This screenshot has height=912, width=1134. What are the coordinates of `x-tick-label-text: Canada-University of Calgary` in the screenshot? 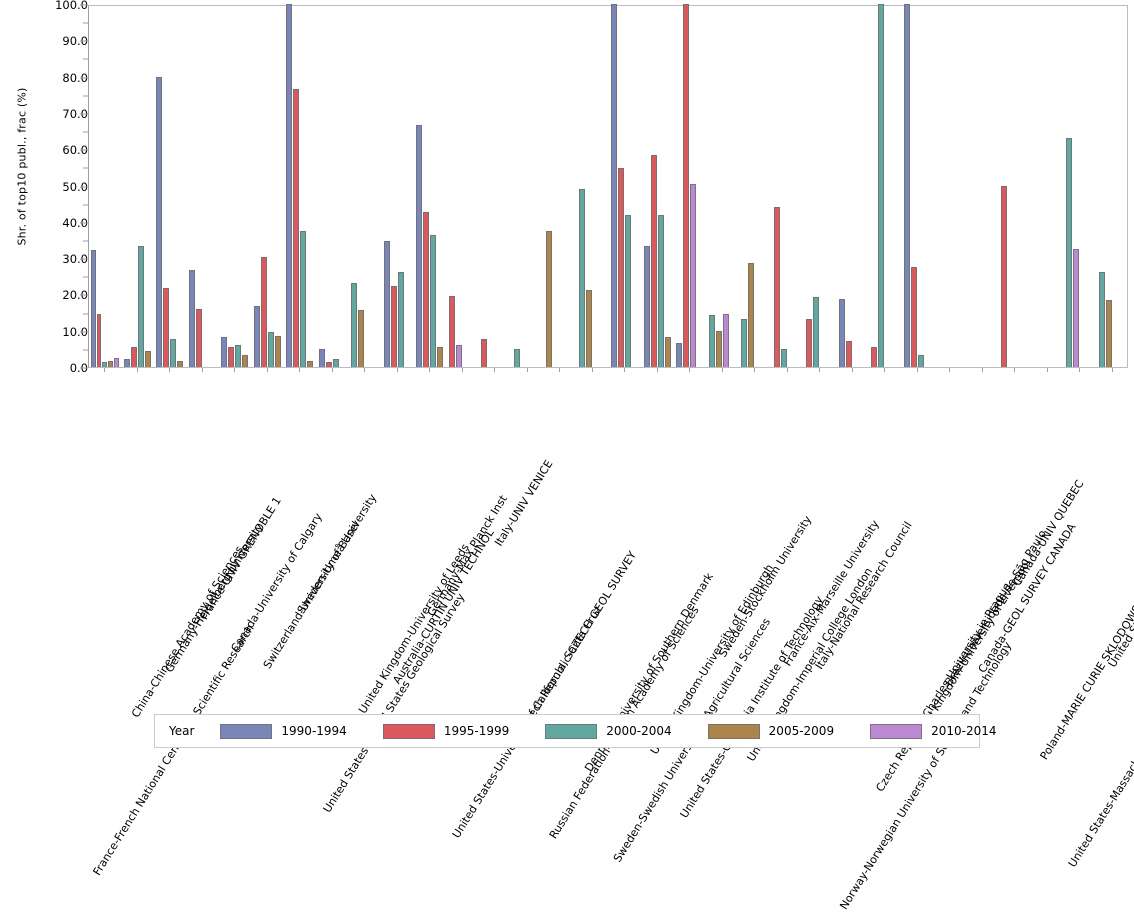 It's located at (277, 582).